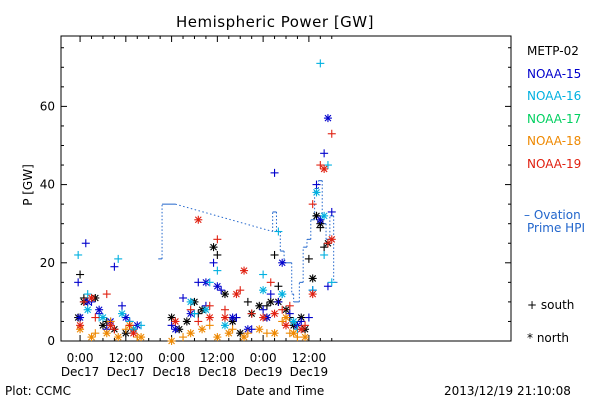 The image size is (600, 400). What do you see at coordinates (553, 338) in the screenshot?
I see `marker-label-north: north` at bounding box center [553, 338].